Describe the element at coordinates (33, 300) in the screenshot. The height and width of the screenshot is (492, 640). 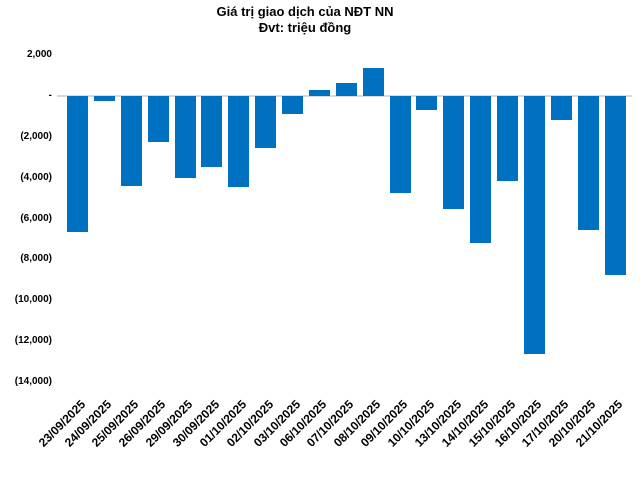
I see `y-axis-tick-label: (10,000)` at that location.